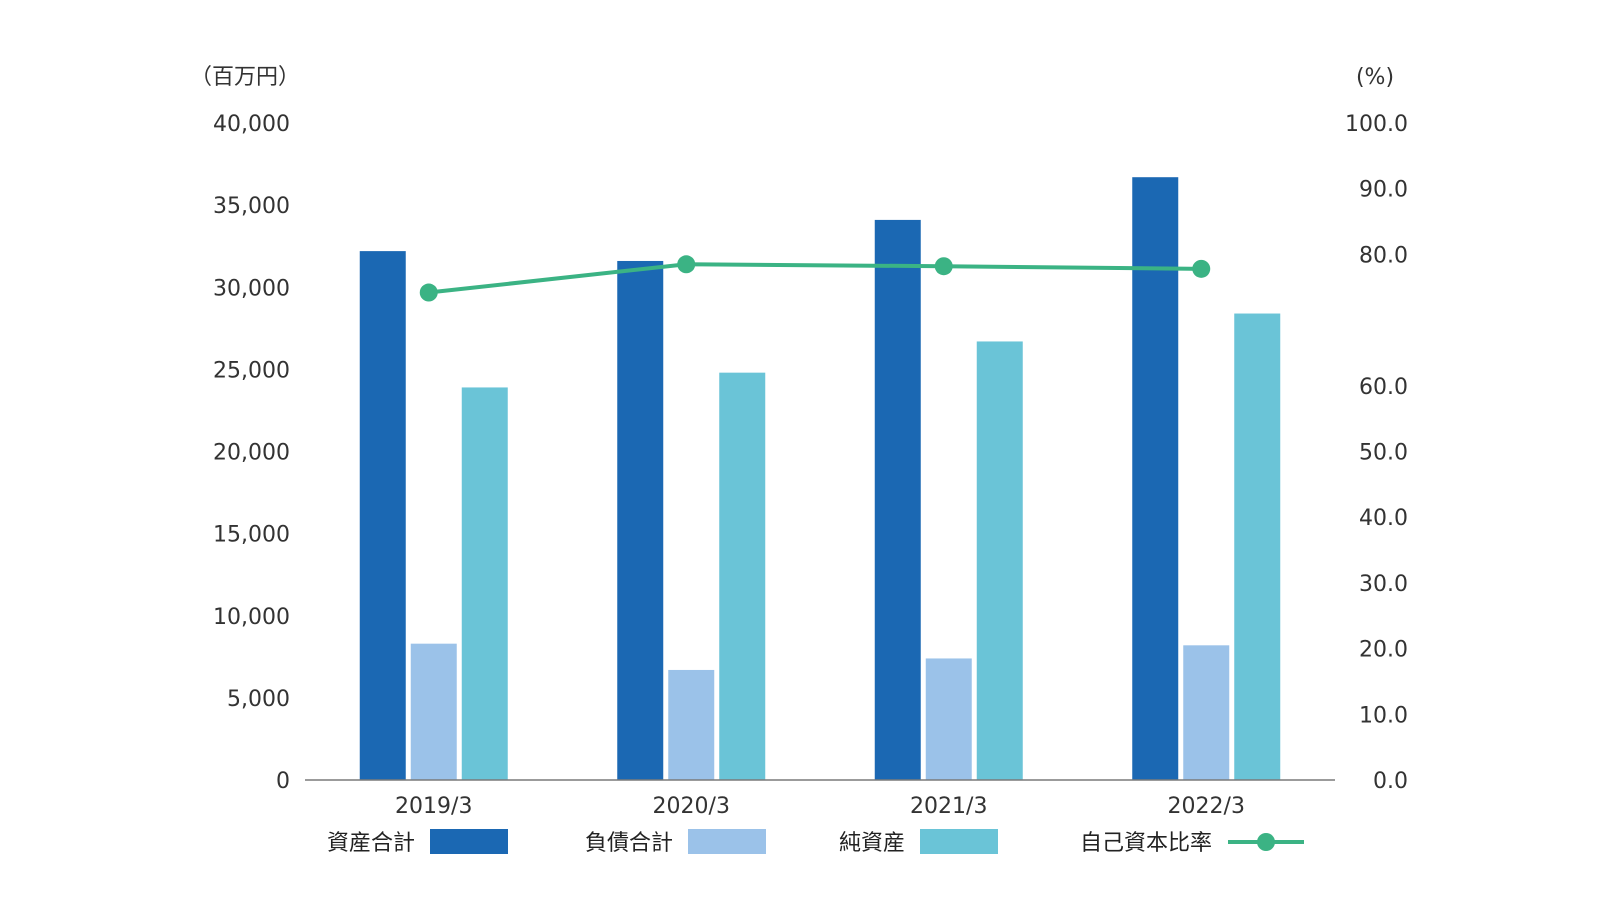 This screenshot has height=900, width=1600. Describe the element at coordinates (251, 370) in the screenshot. I see `left-tick-label: 25,000` at that location.